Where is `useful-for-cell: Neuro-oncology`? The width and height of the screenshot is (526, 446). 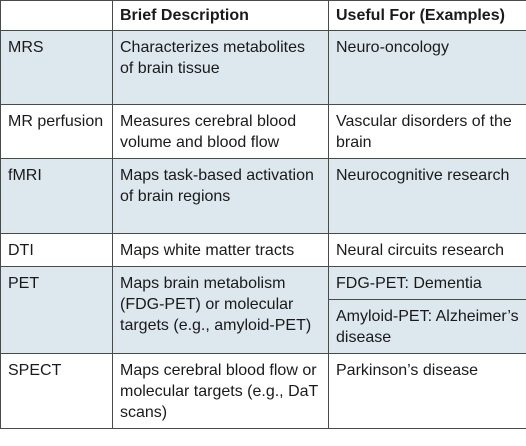 useful-for-cell: Neuro-oncology is located at coordinates (427, 67).